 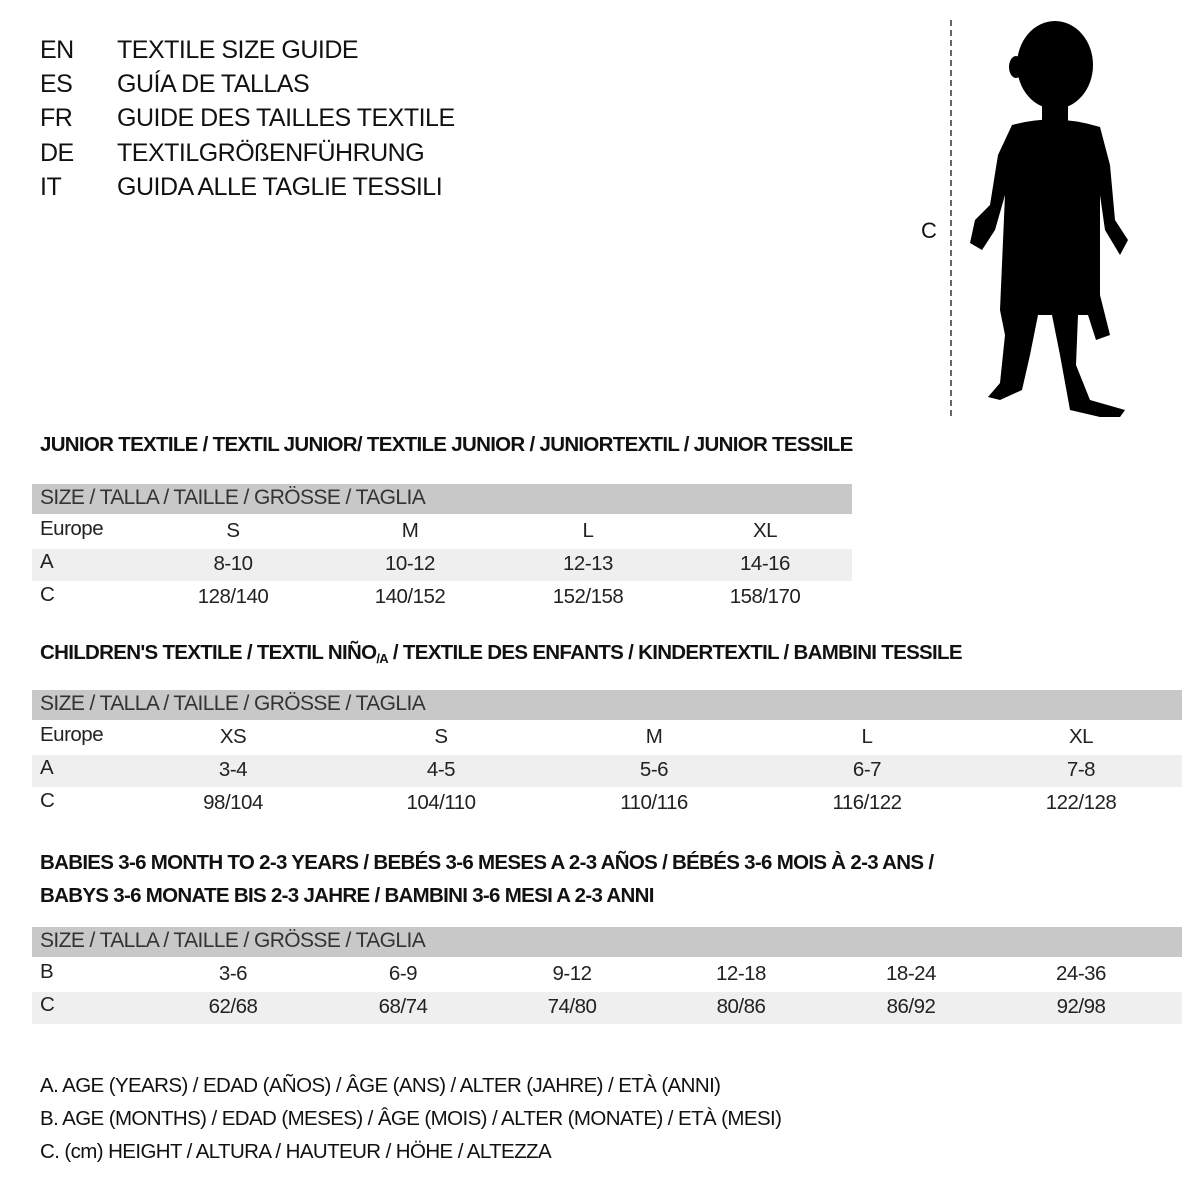 What do you see at coordinates (741, 973) in the screenshot?
I see `table-cell: 12-18` at bounding box center [741, 973].